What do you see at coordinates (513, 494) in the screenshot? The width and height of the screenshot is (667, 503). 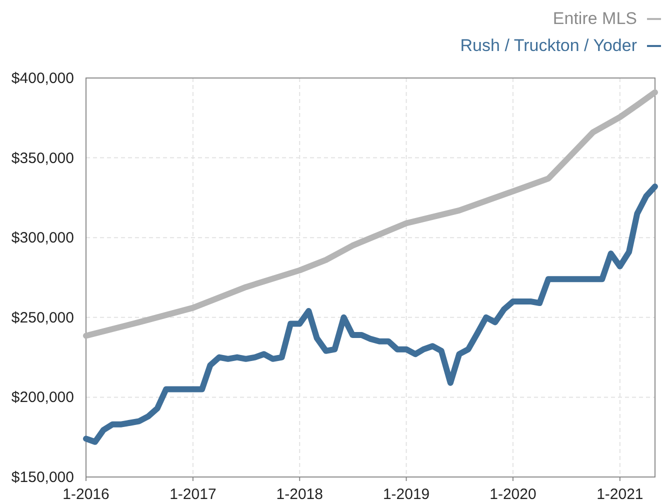 I see `x-tick-label: 1-2020` at bounding box center [513, 494].